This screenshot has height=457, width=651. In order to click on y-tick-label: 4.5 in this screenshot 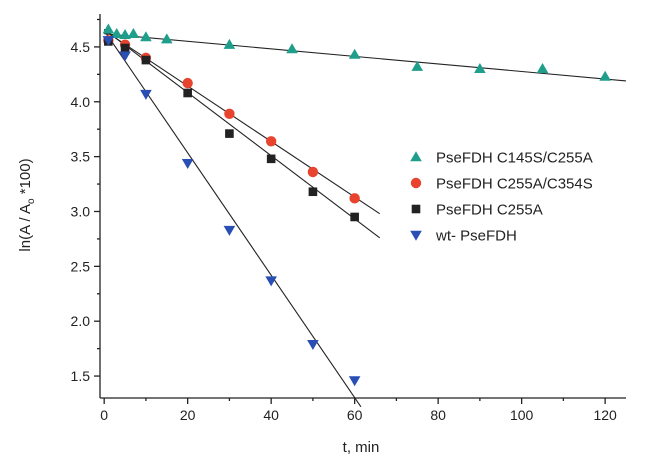, I will do `click(81, 47)`.